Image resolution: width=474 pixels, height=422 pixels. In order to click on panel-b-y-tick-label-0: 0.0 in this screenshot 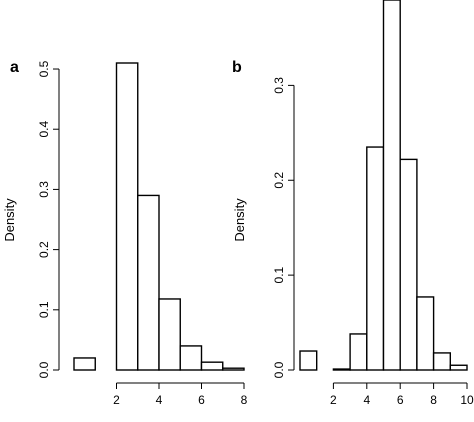, I will do `click(279, 369)`.